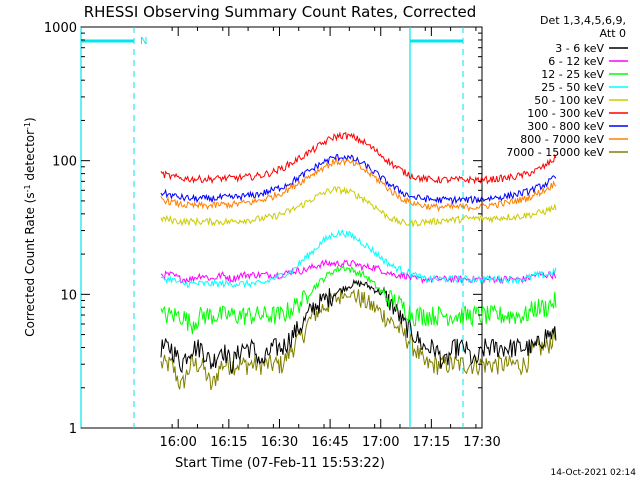 Image resolution: width=640 pixels, height=480 pixels. I want to click on y-axis-label-main: Corrected Count Rate (s, so click(30, 264).